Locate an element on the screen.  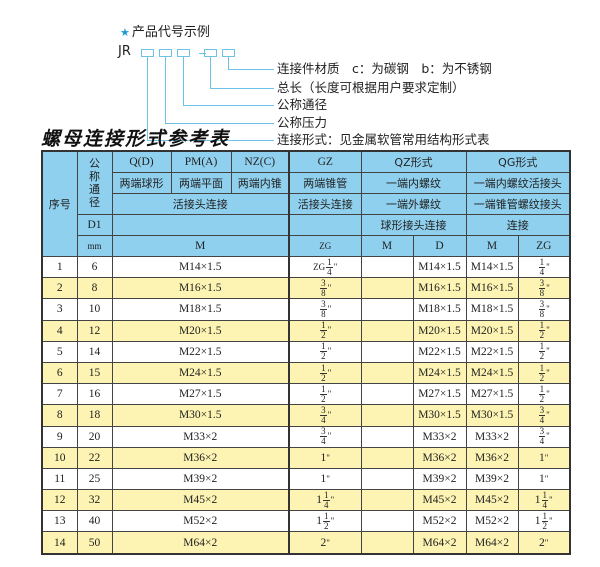
cell-d1: 10 is located at coordinates (94, 309).